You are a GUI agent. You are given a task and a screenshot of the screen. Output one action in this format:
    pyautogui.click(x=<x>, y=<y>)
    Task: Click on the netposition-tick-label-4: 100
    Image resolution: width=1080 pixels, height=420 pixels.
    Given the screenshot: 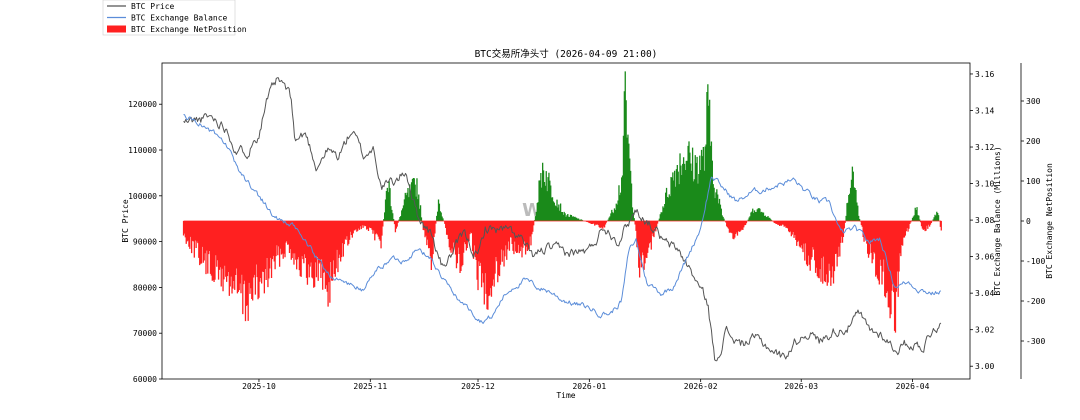 What is the action you would take?
    pyautogui.click(x=1033, y=181)
    